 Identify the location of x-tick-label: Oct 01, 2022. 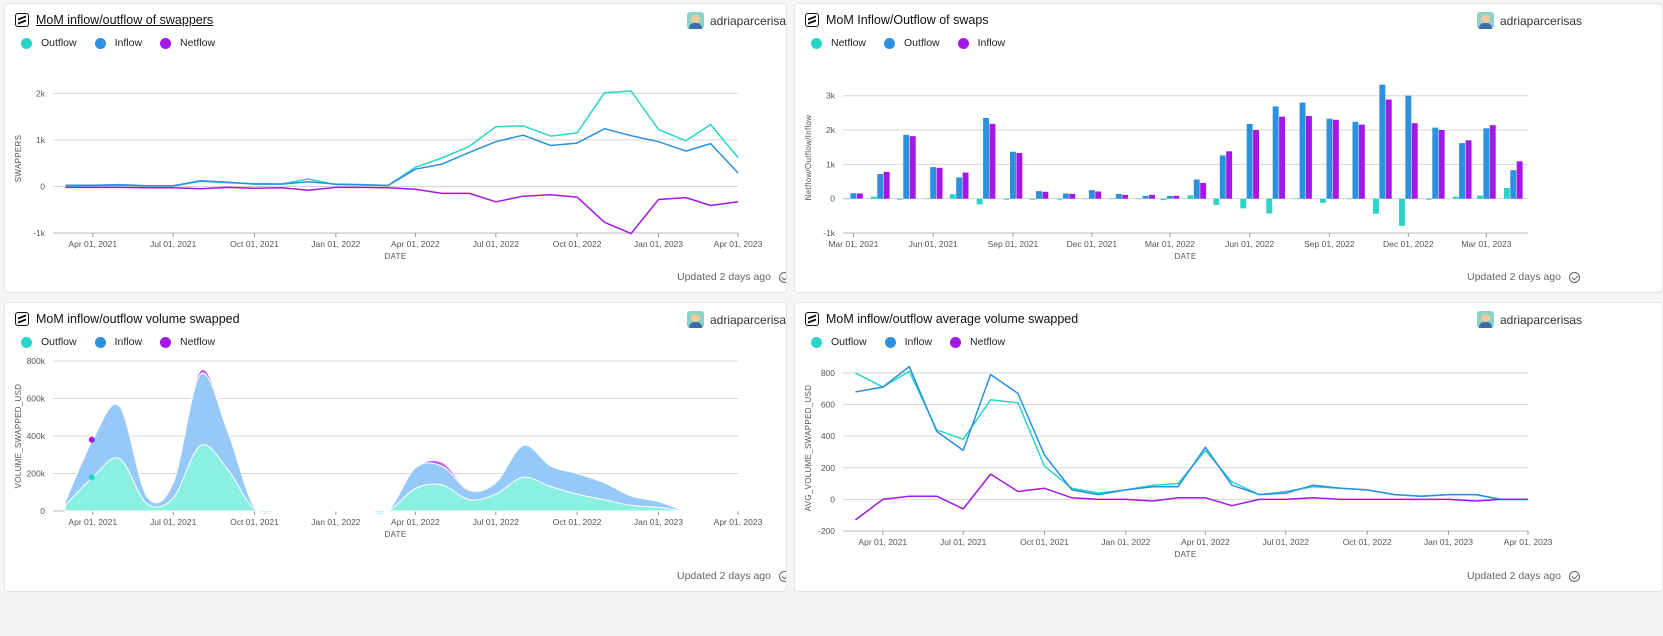
(577, 522).